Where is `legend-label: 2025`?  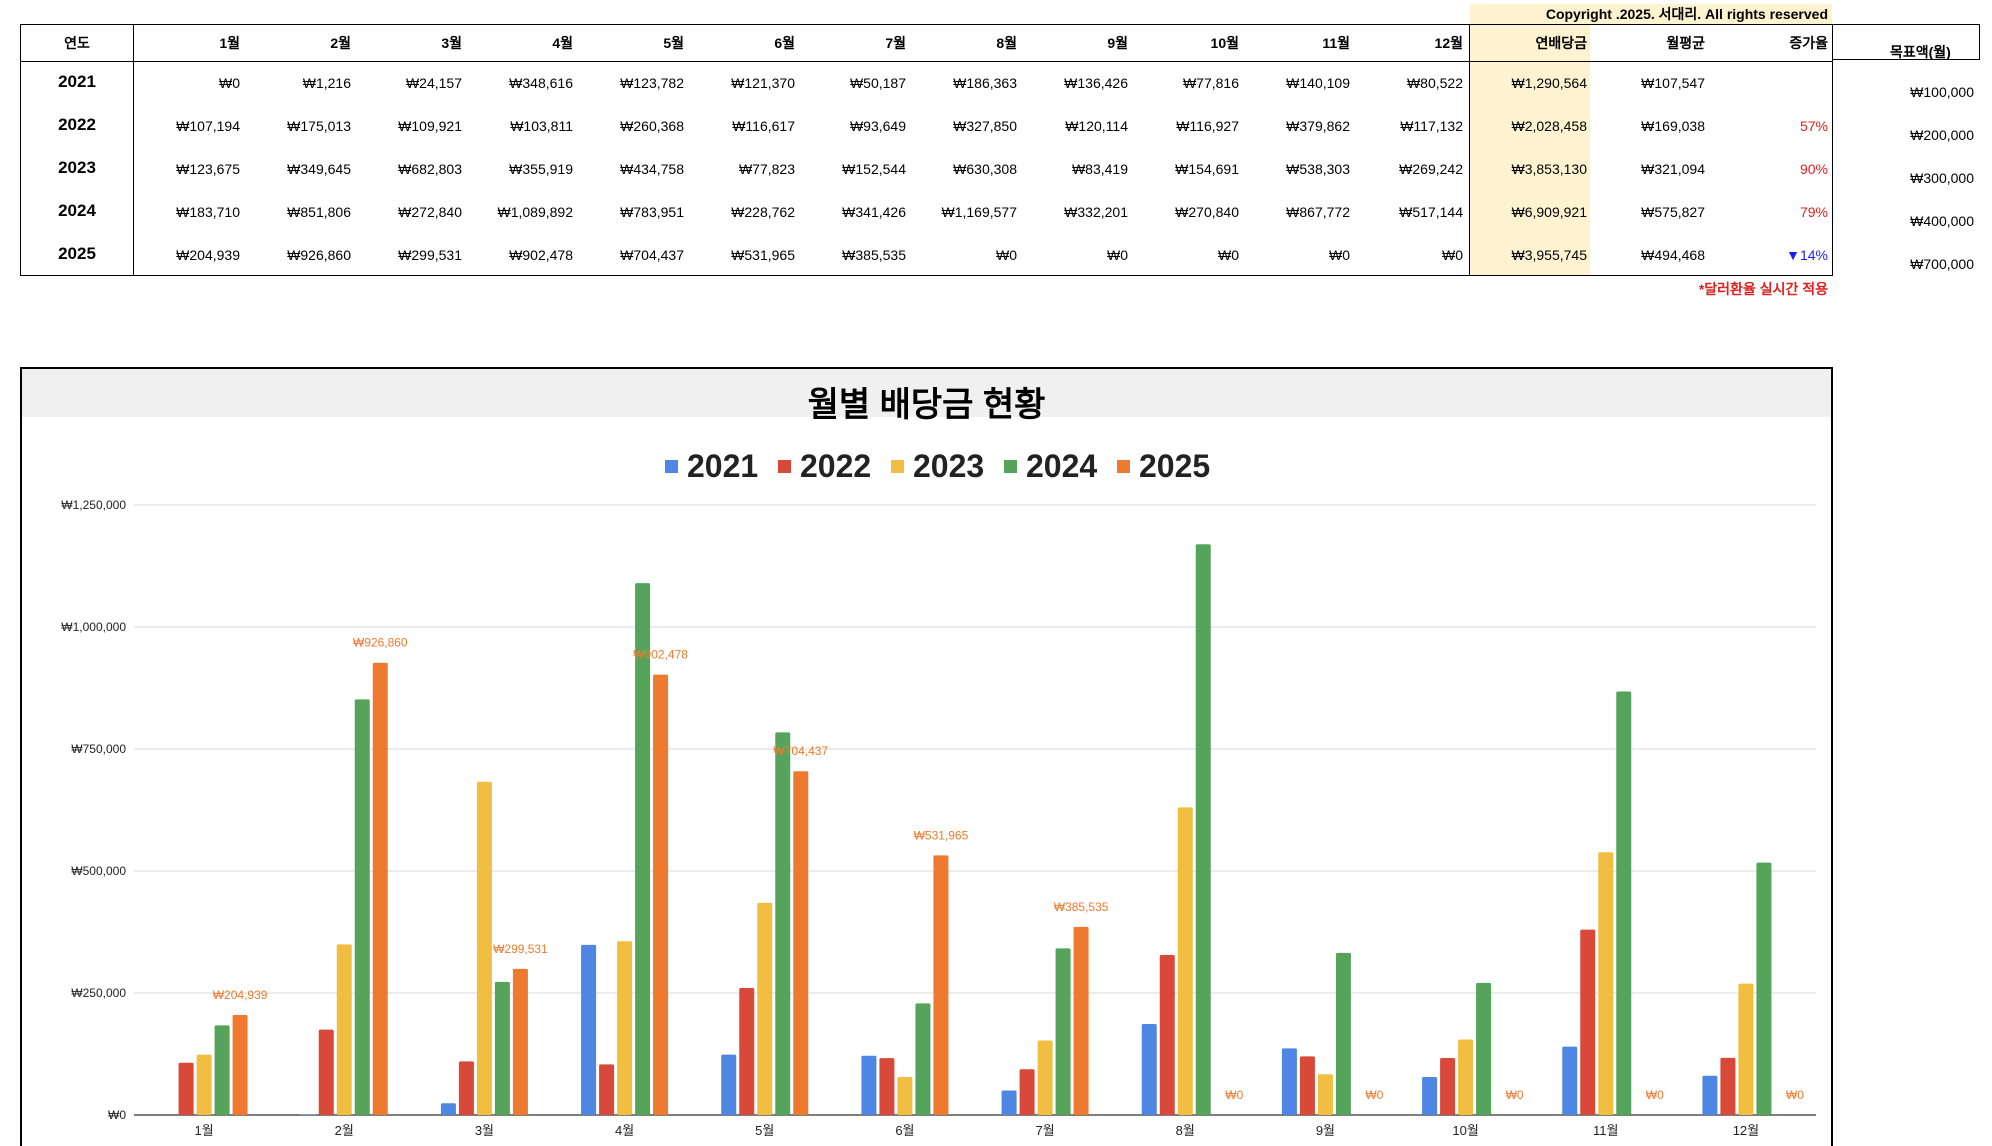 legend-label: 2025 is located at coordinates (1174, 466).